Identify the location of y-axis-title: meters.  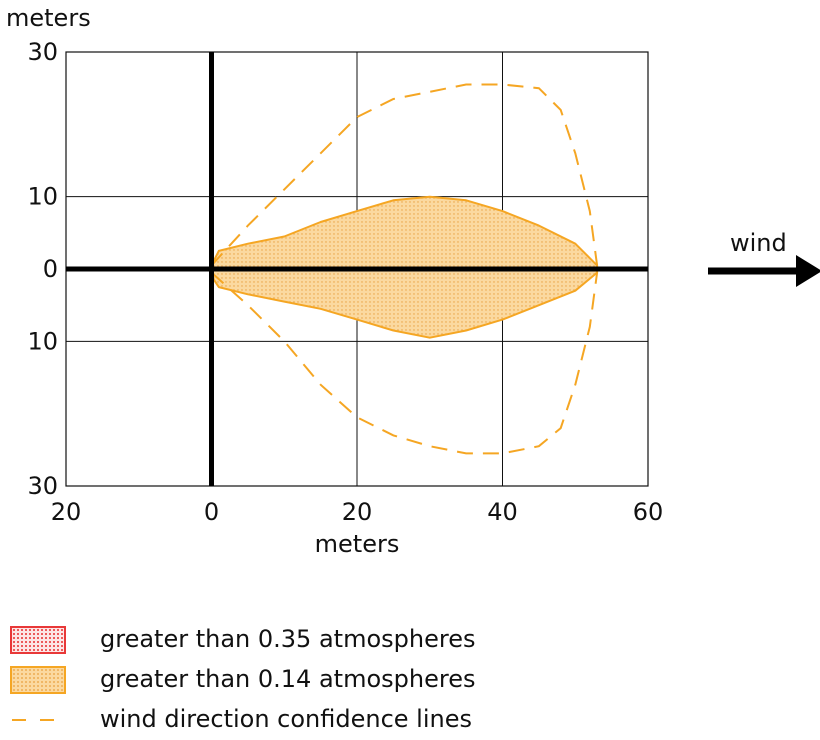
(48, 18).